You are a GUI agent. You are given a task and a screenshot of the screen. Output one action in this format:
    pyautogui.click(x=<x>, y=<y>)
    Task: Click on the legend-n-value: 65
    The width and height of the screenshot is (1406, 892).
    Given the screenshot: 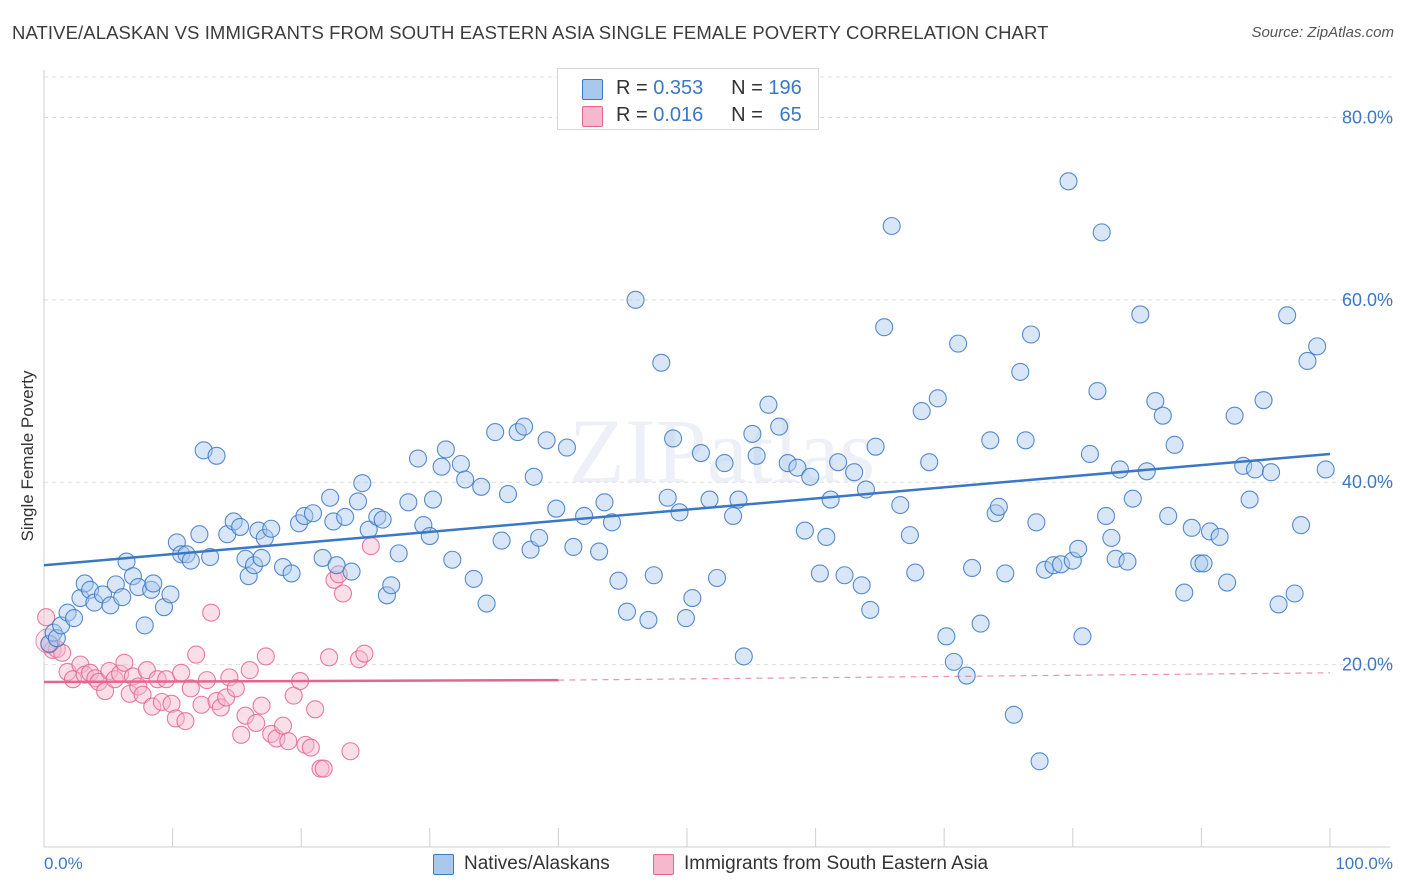 What is the action you would take?
    pyautogui.click(x=790, y=115)
    